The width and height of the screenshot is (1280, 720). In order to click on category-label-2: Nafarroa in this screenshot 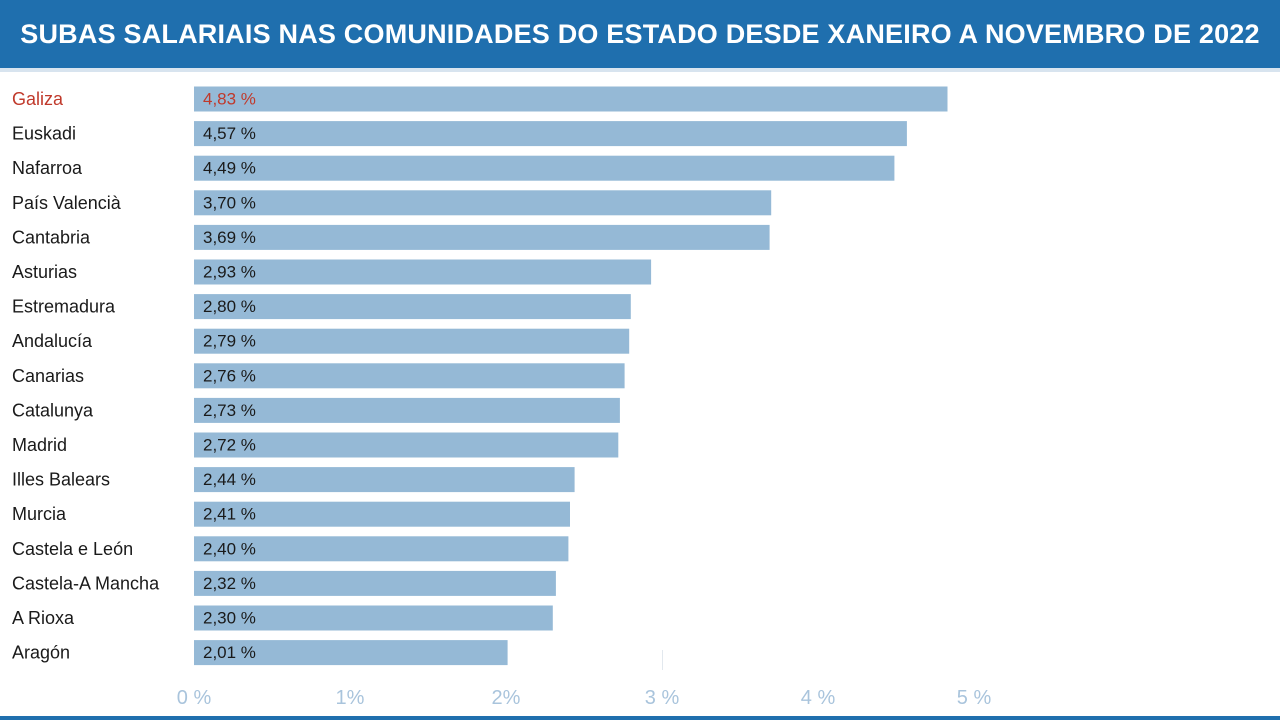, I will do `click(47, 168)`.